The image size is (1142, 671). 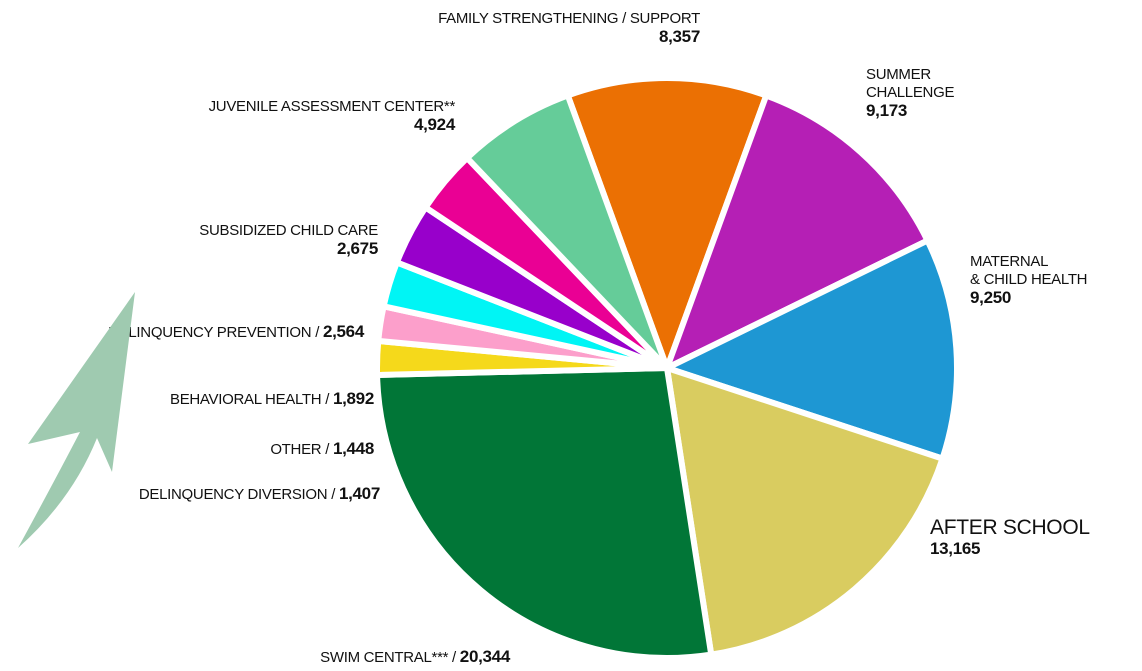 I want to click on category-name: BEHAVIORAL HEALTH, so click(x=245, y=399).